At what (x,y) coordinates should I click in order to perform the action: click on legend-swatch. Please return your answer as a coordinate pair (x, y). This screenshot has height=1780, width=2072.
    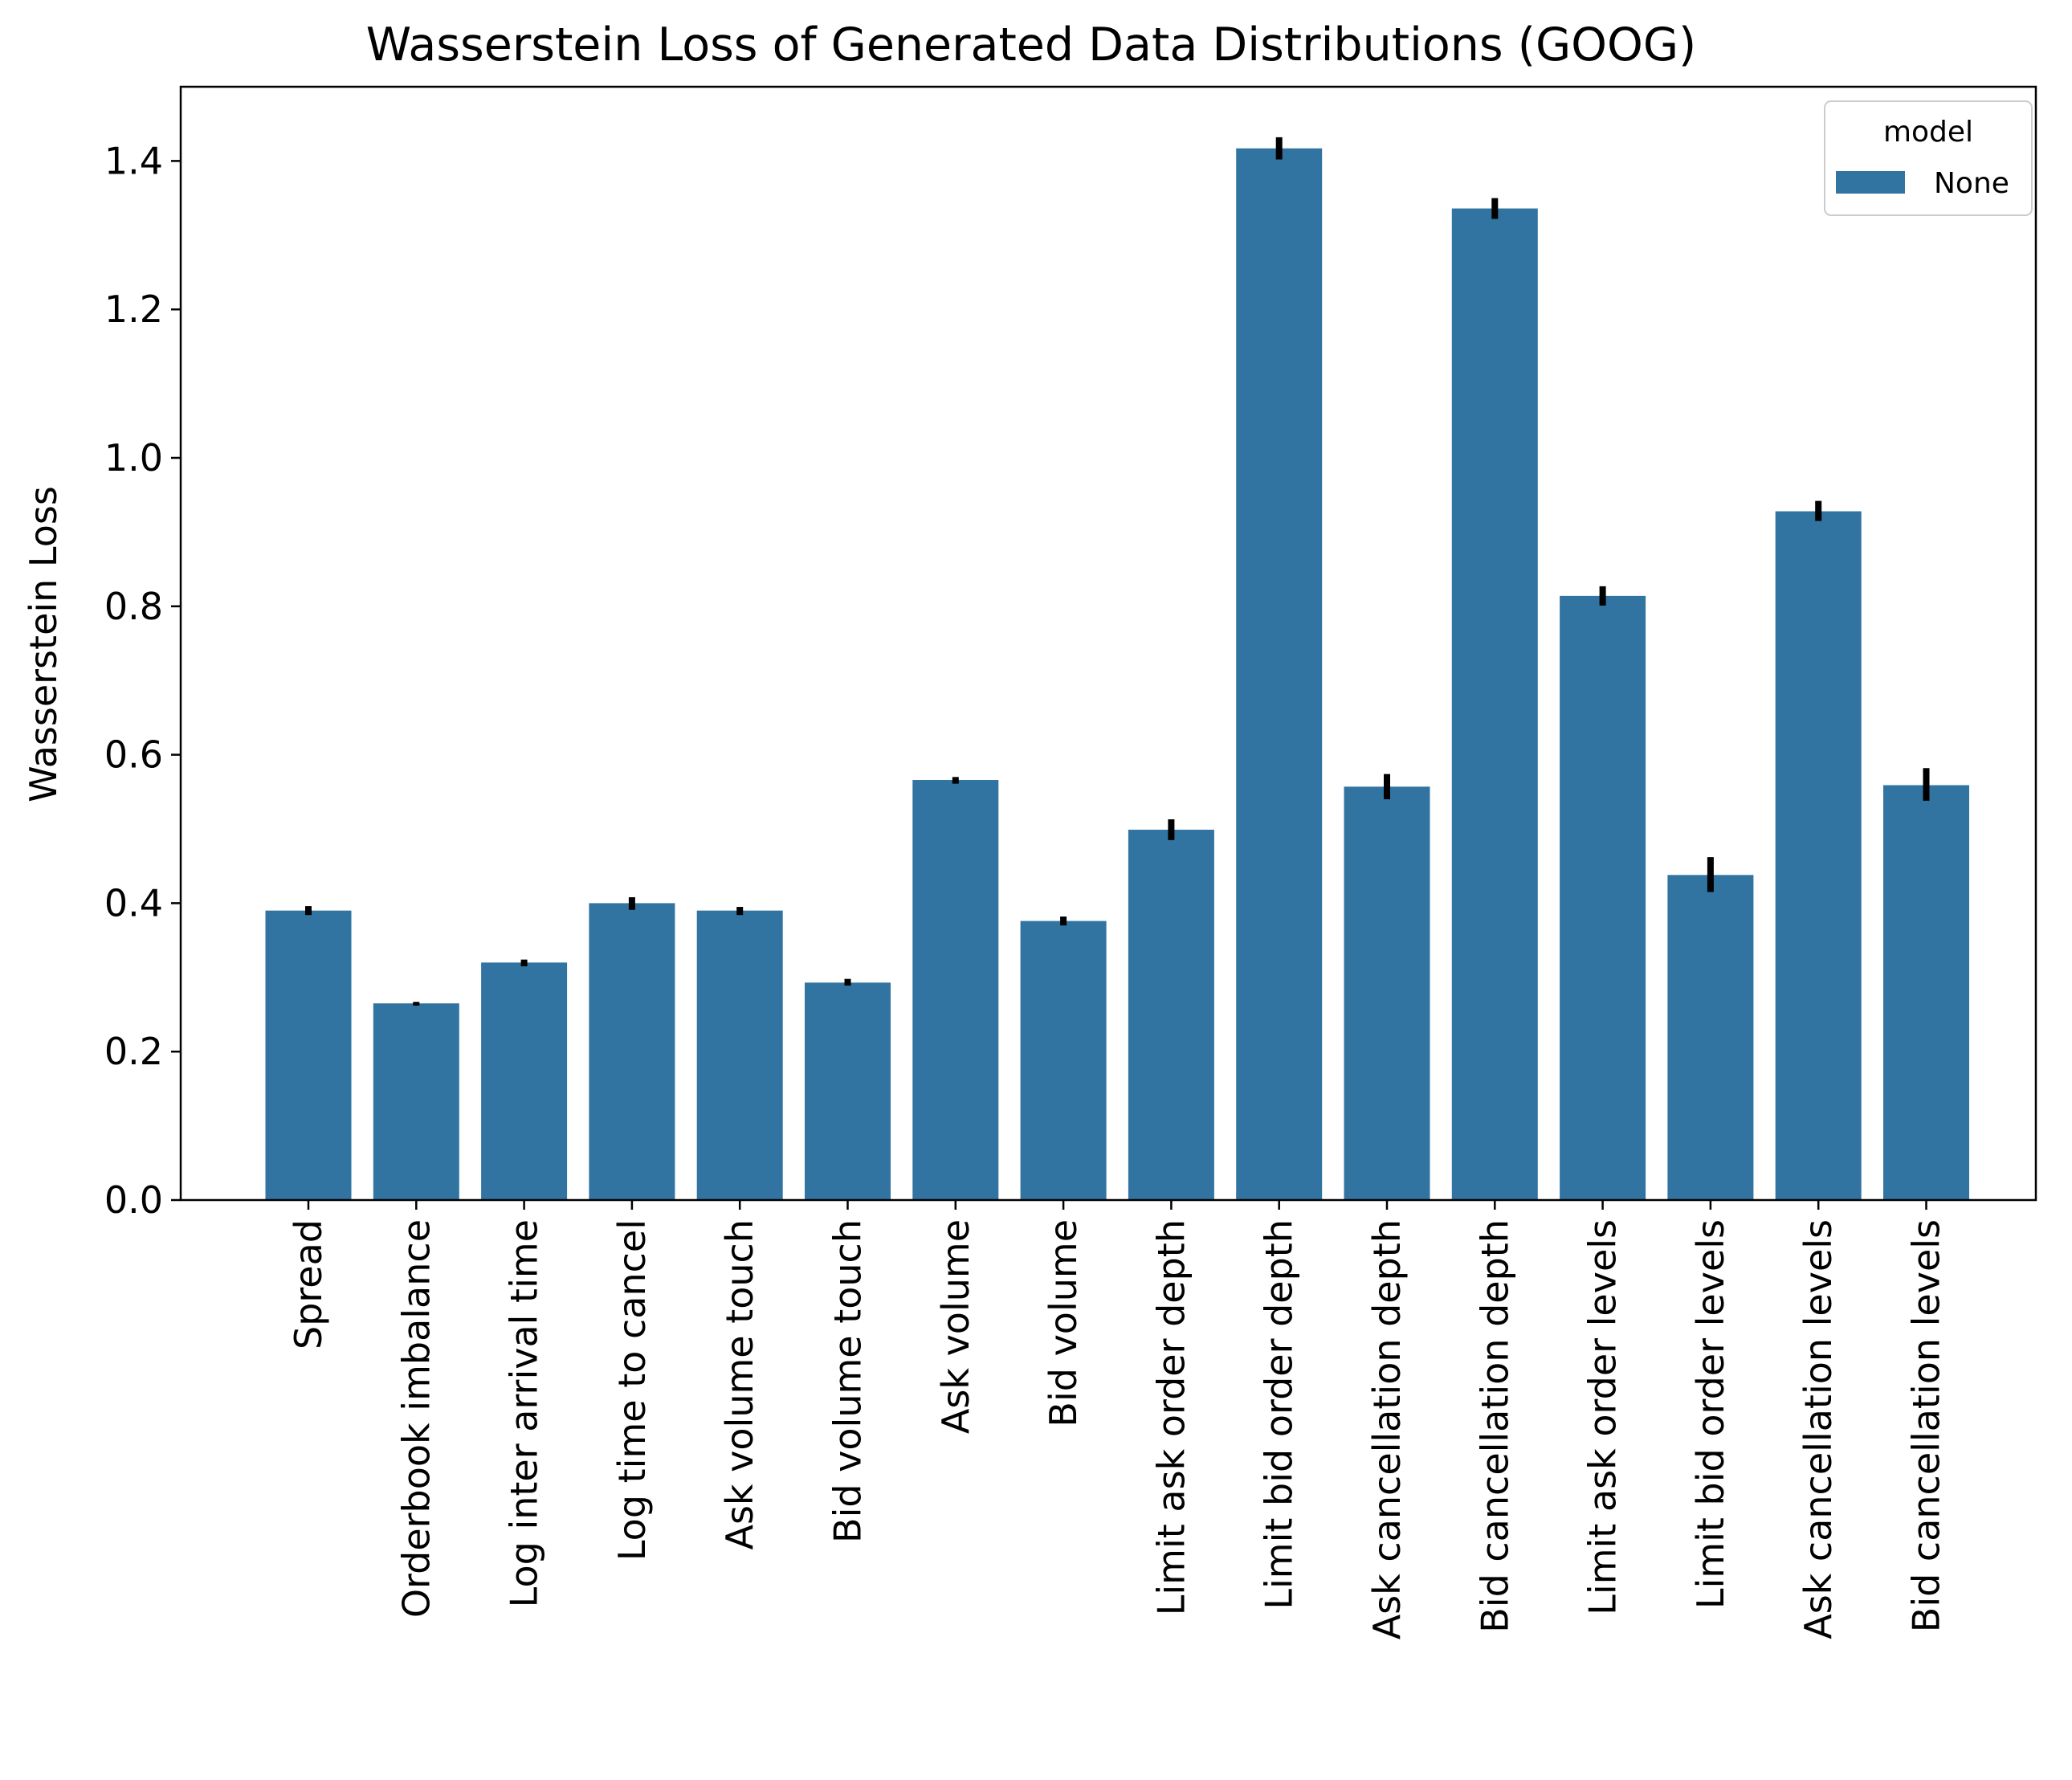
    Looking at the image, I should click on (1870, 182).